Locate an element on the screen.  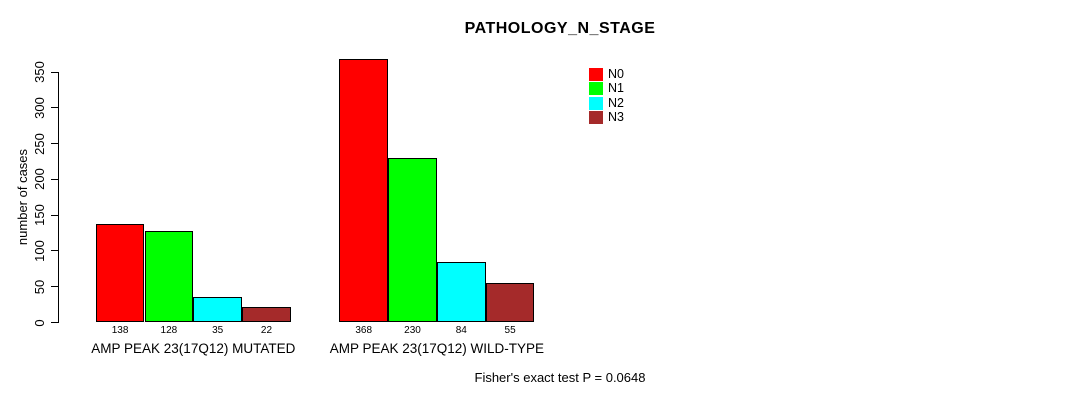
y-tick-label: 50 is located at coordinates (39, 286).